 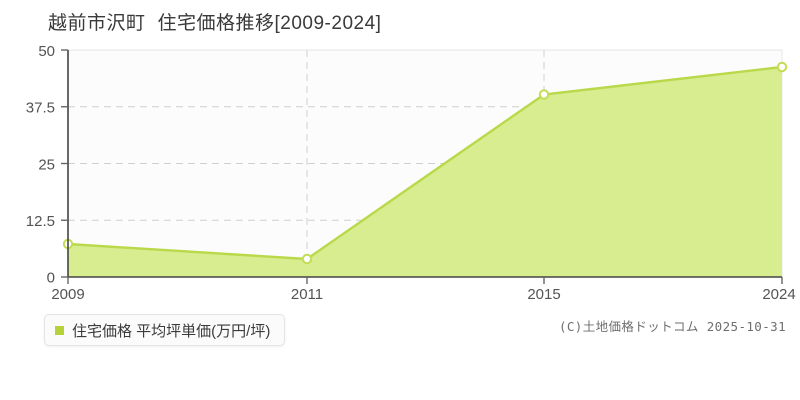 What do you see at coordinates (543, 294) in the screenshot?
I see `x-tick-label-2015: 2015` at bounding box center [543, 294].